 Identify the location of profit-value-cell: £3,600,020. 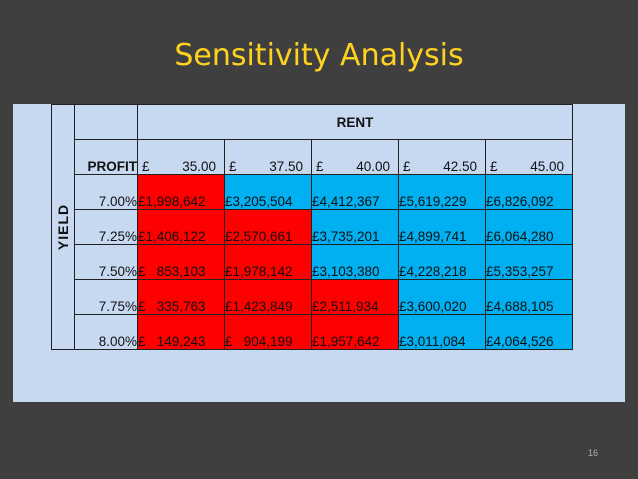
(442, 297).